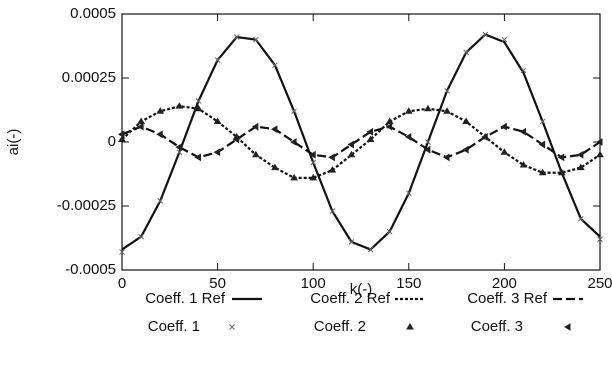 The image size is (612, 373). What do you see at coordinates (340, 326) in the screenshot?
I see `legend-label: Coeff. 2` at bounding box center [340, 326].